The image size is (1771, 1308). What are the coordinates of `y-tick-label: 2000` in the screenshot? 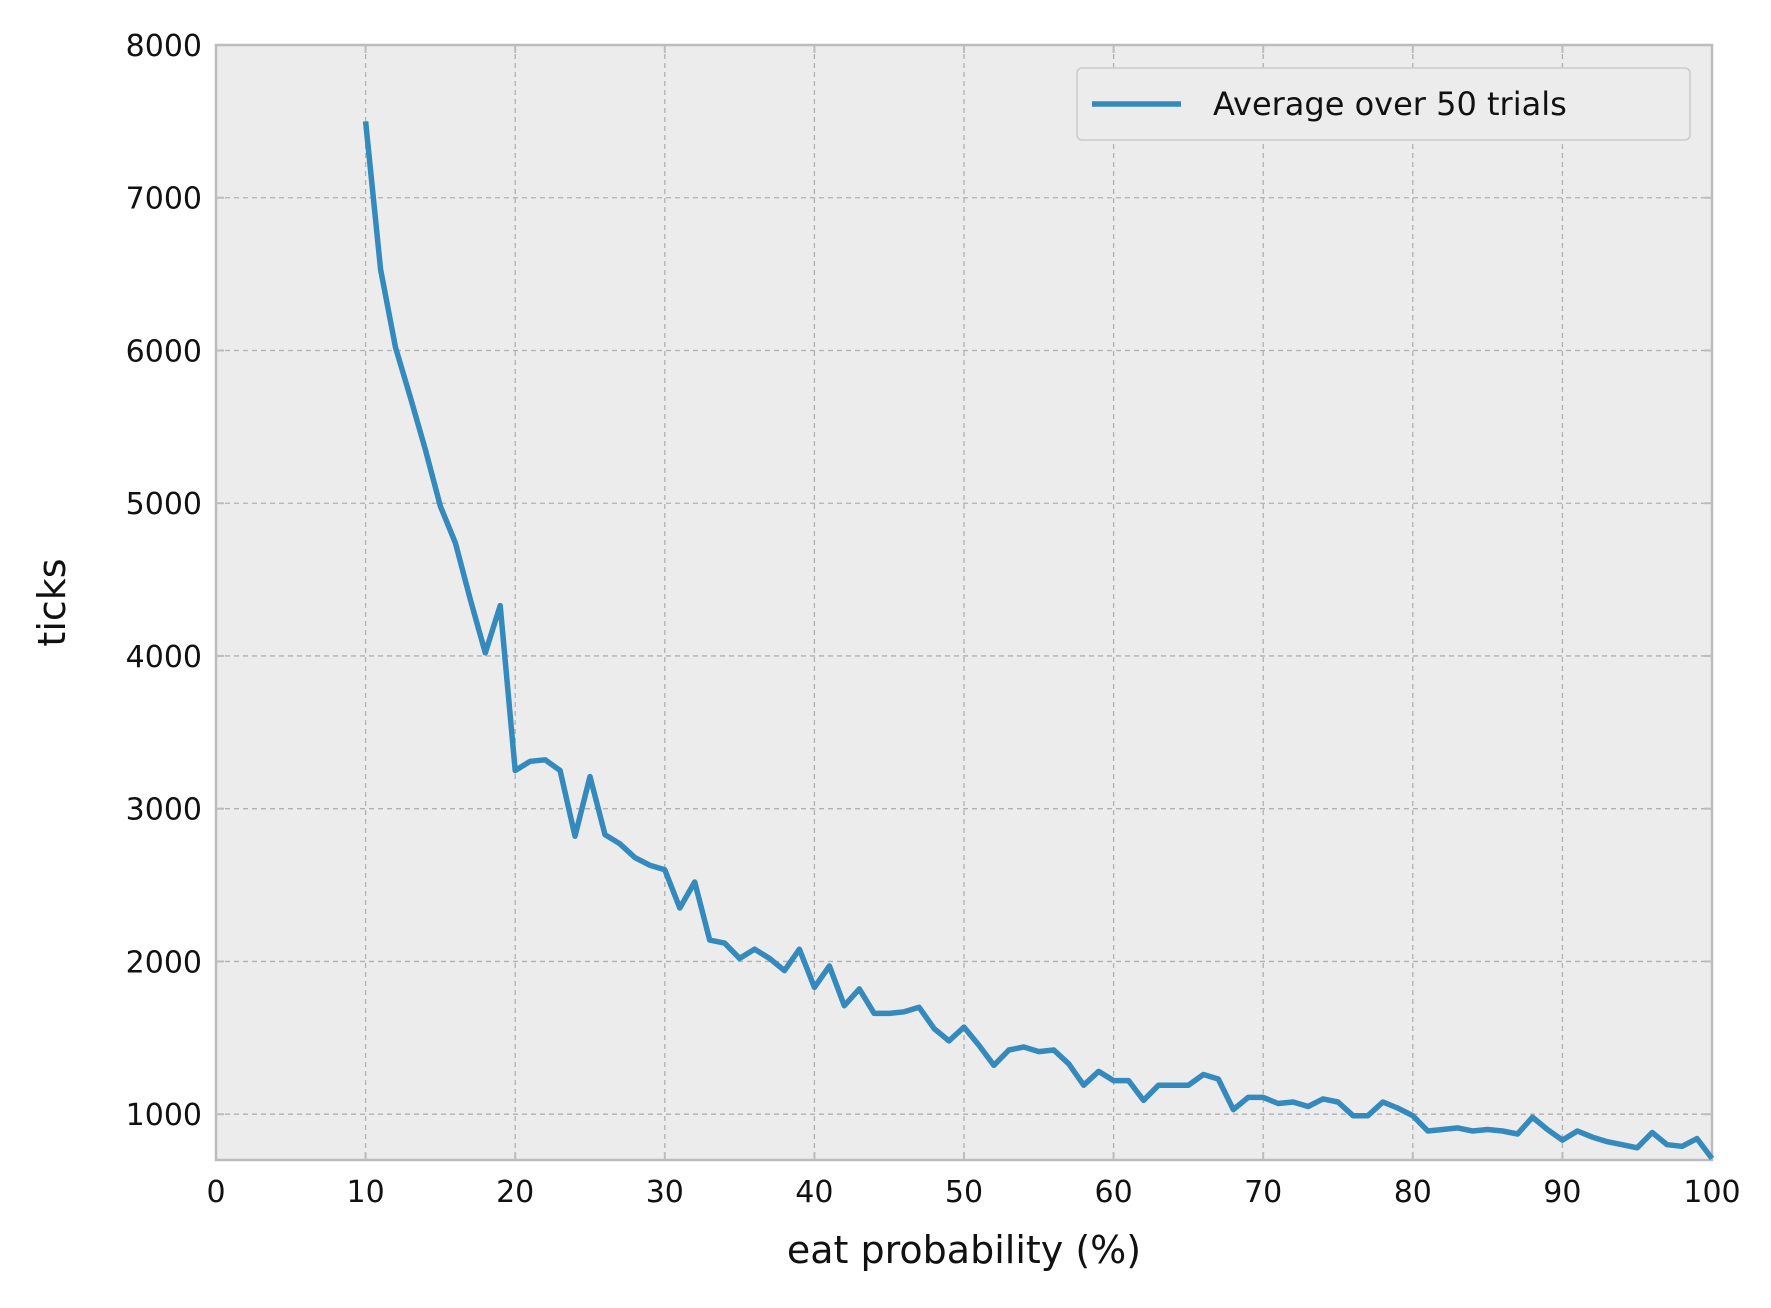 It's located at (164, 962).